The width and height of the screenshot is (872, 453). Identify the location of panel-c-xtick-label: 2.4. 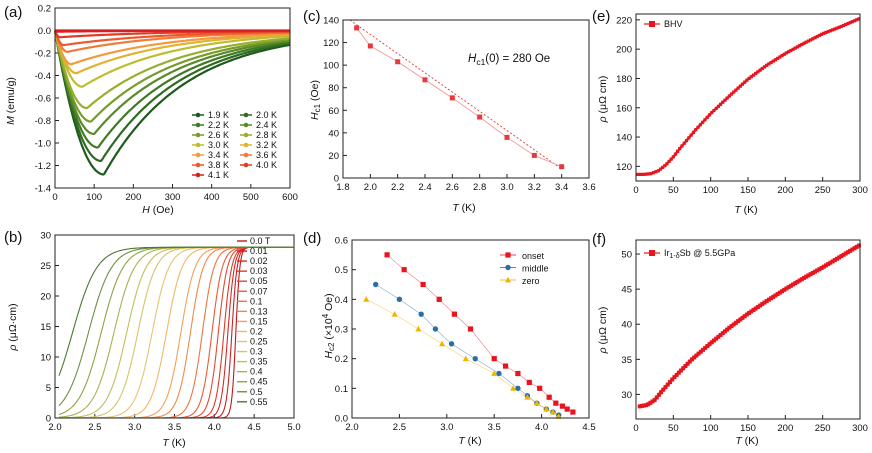
(424, 187).